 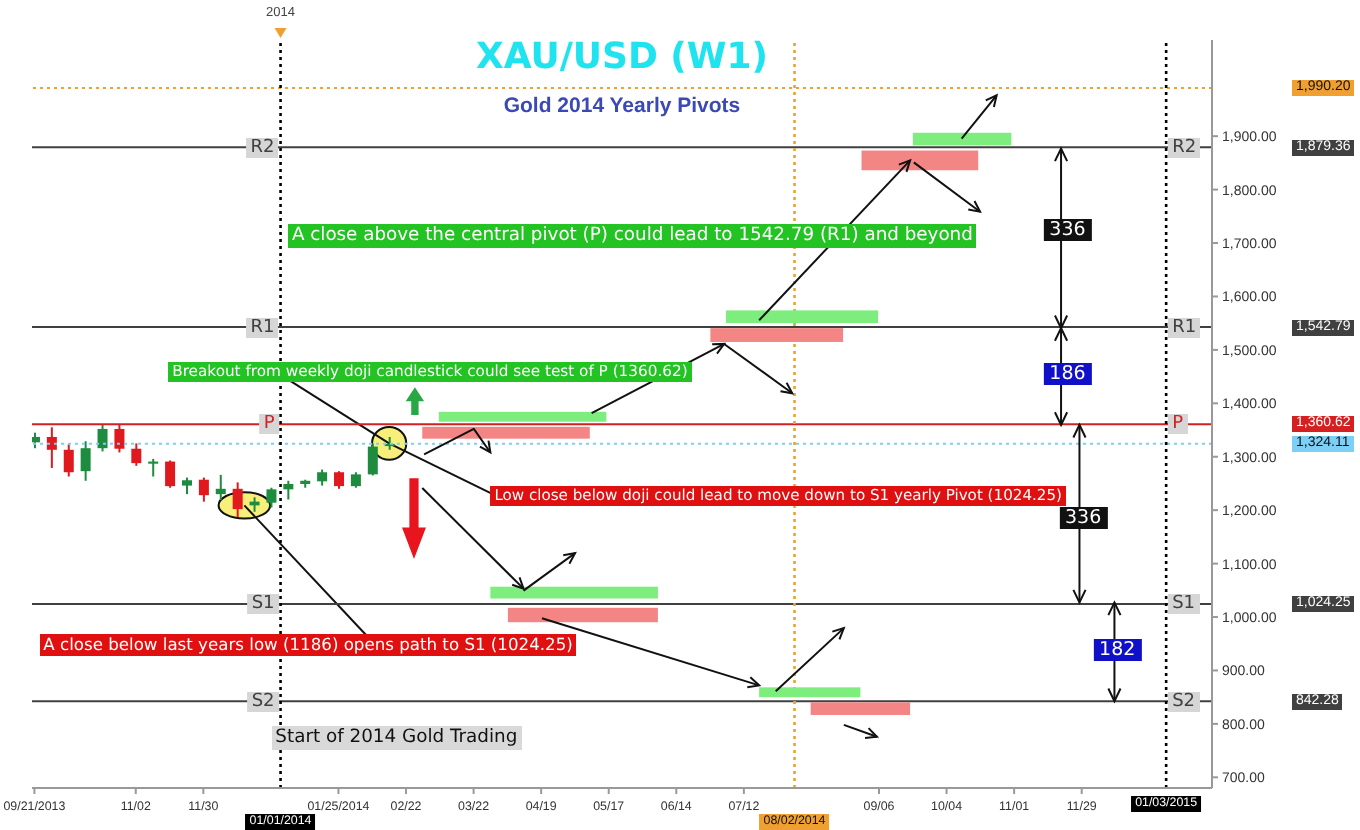 I want to click on ref-line-label: R1, so click(x=262, y=327).